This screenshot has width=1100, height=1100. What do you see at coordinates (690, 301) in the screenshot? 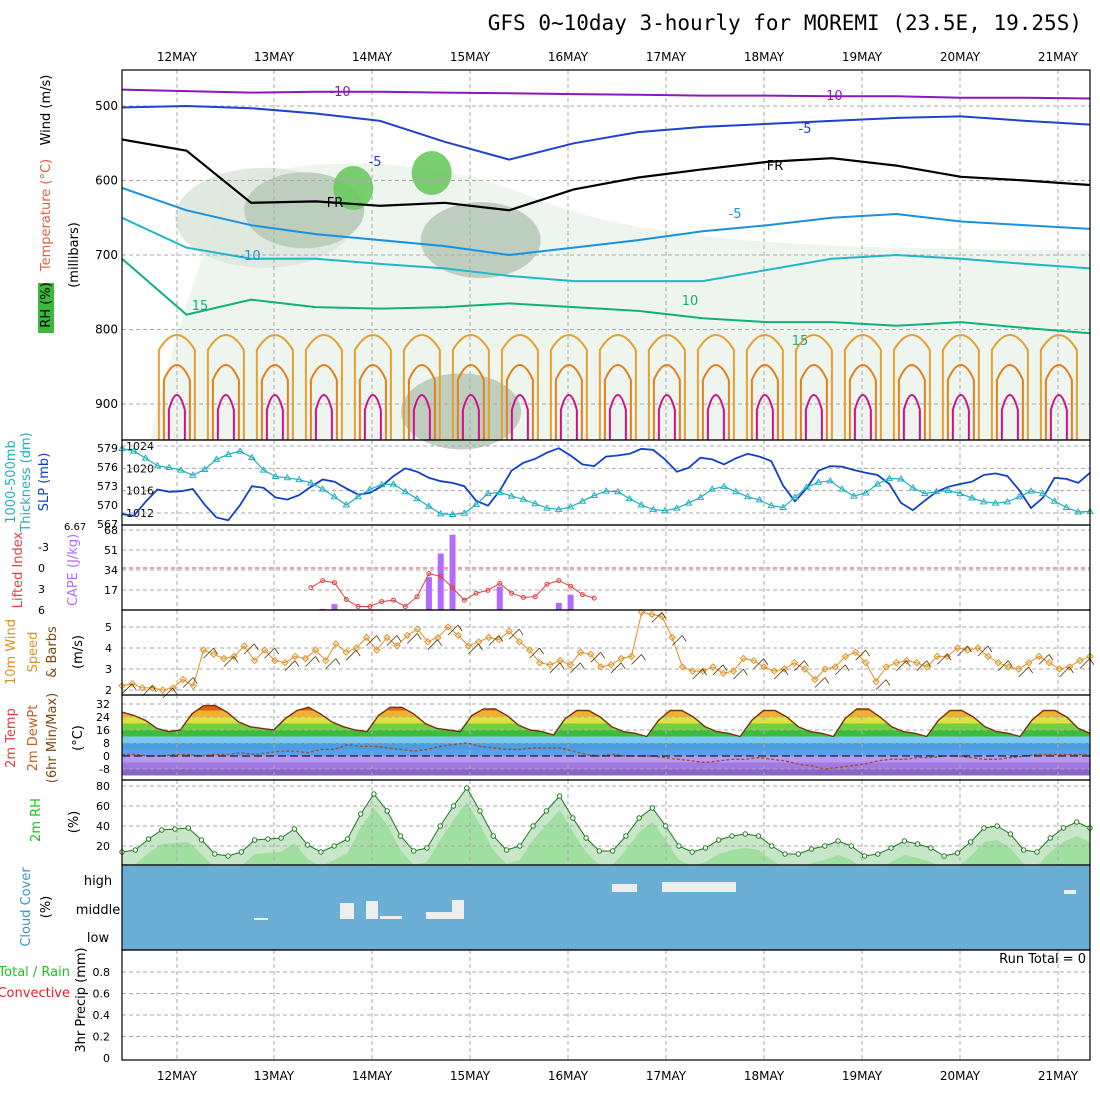
I see `contour-label: 10` at bounding box center [690, 301].